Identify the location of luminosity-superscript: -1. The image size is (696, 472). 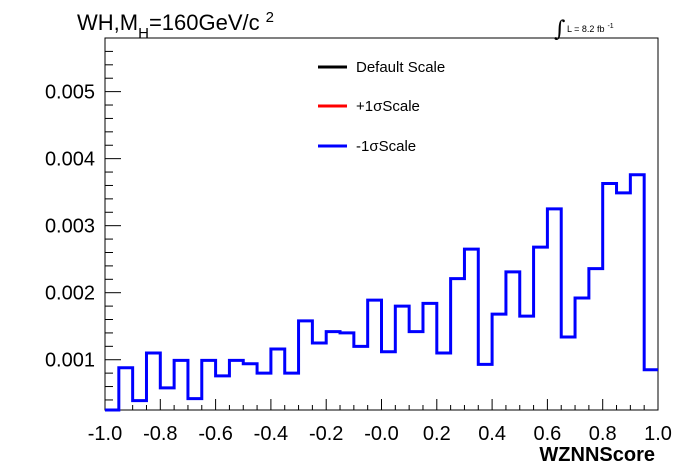
(610, 26).